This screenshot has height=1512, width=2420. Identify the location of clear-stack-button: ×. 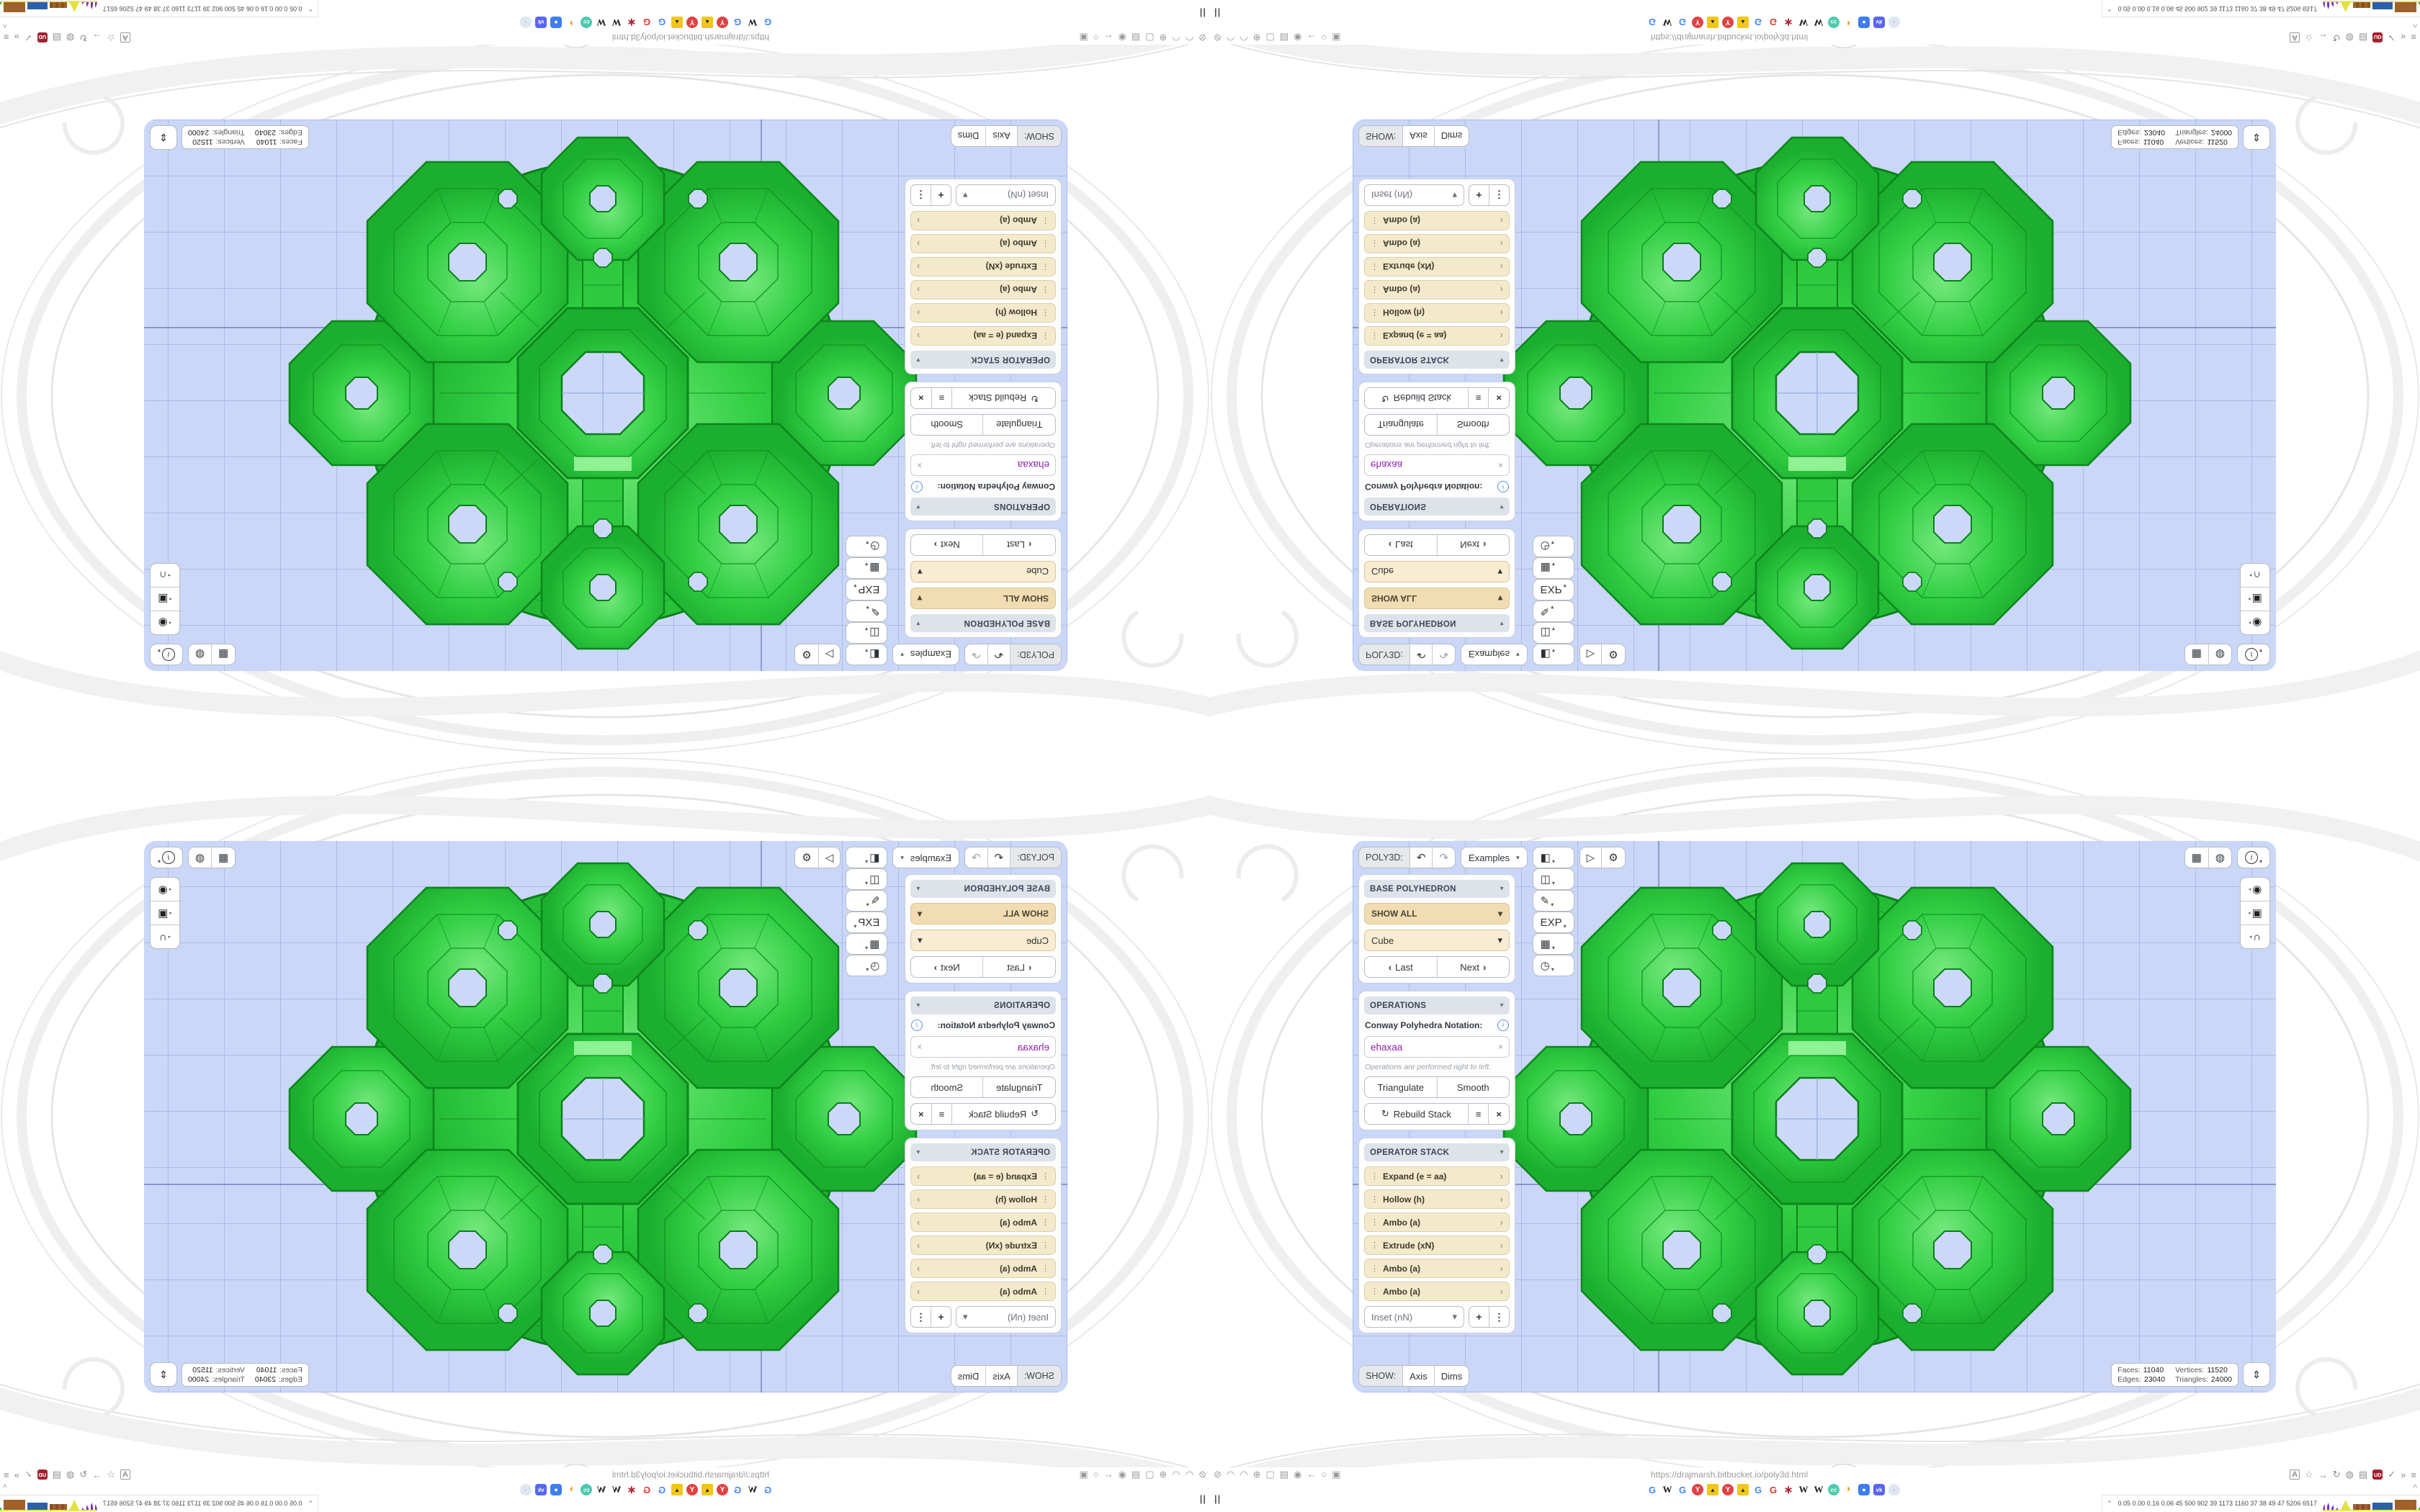
(1499, 398).